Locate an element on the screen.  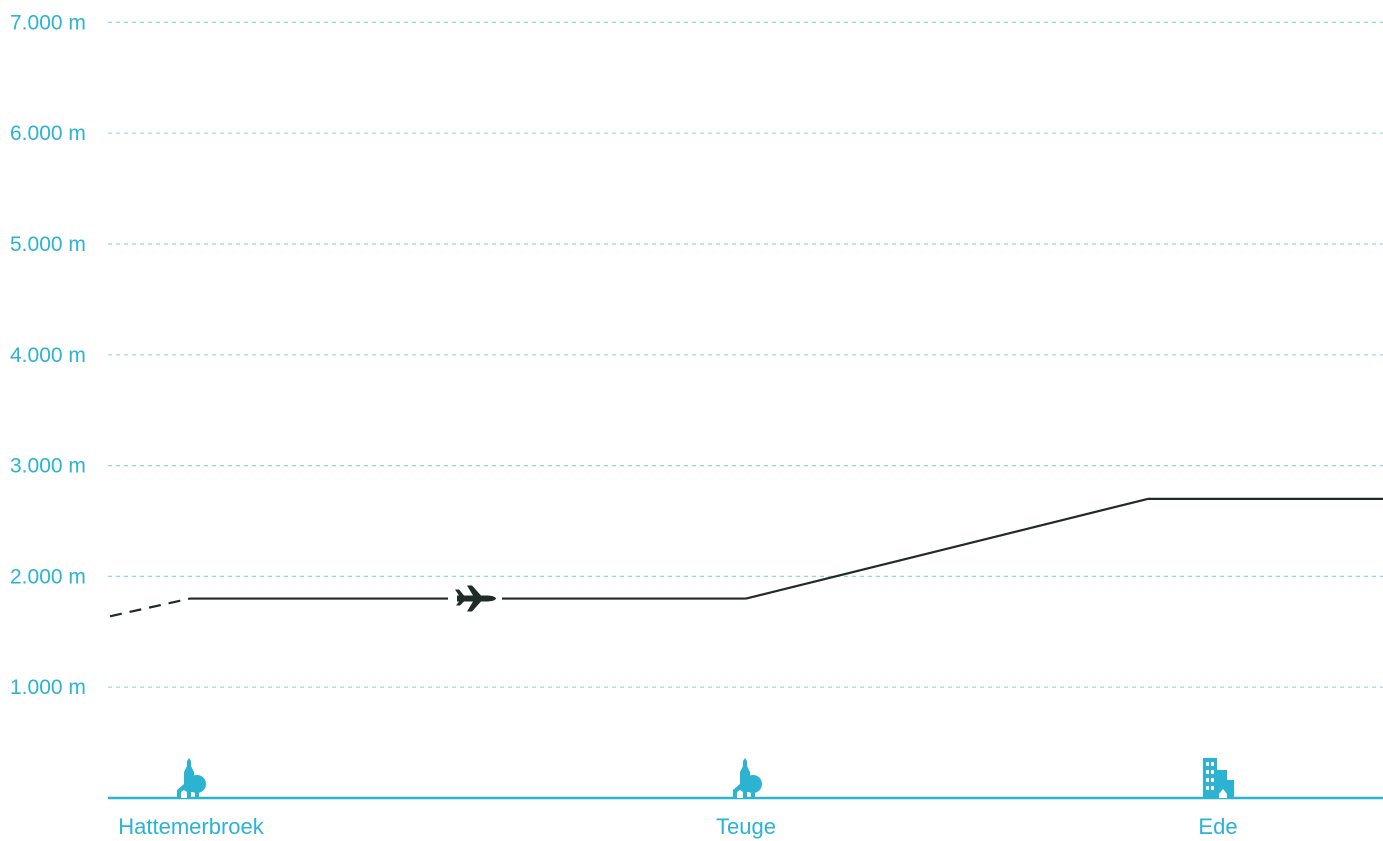
y-tick-label: 5.000 m is located at coordinates (48, 244).